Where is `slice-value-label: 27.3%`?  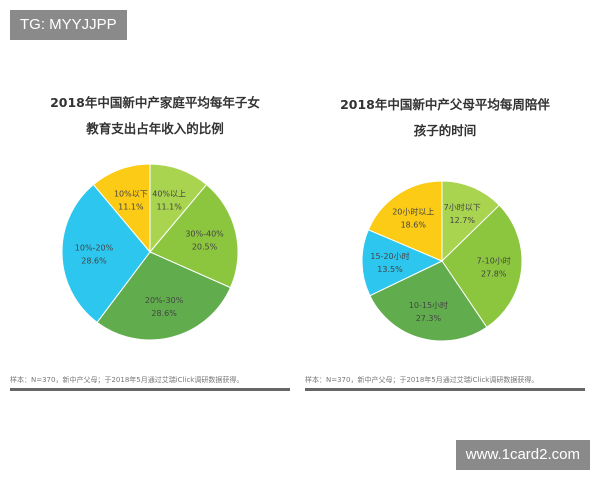 slice-value-label: 27.3% is located at coordinates (429, 318).